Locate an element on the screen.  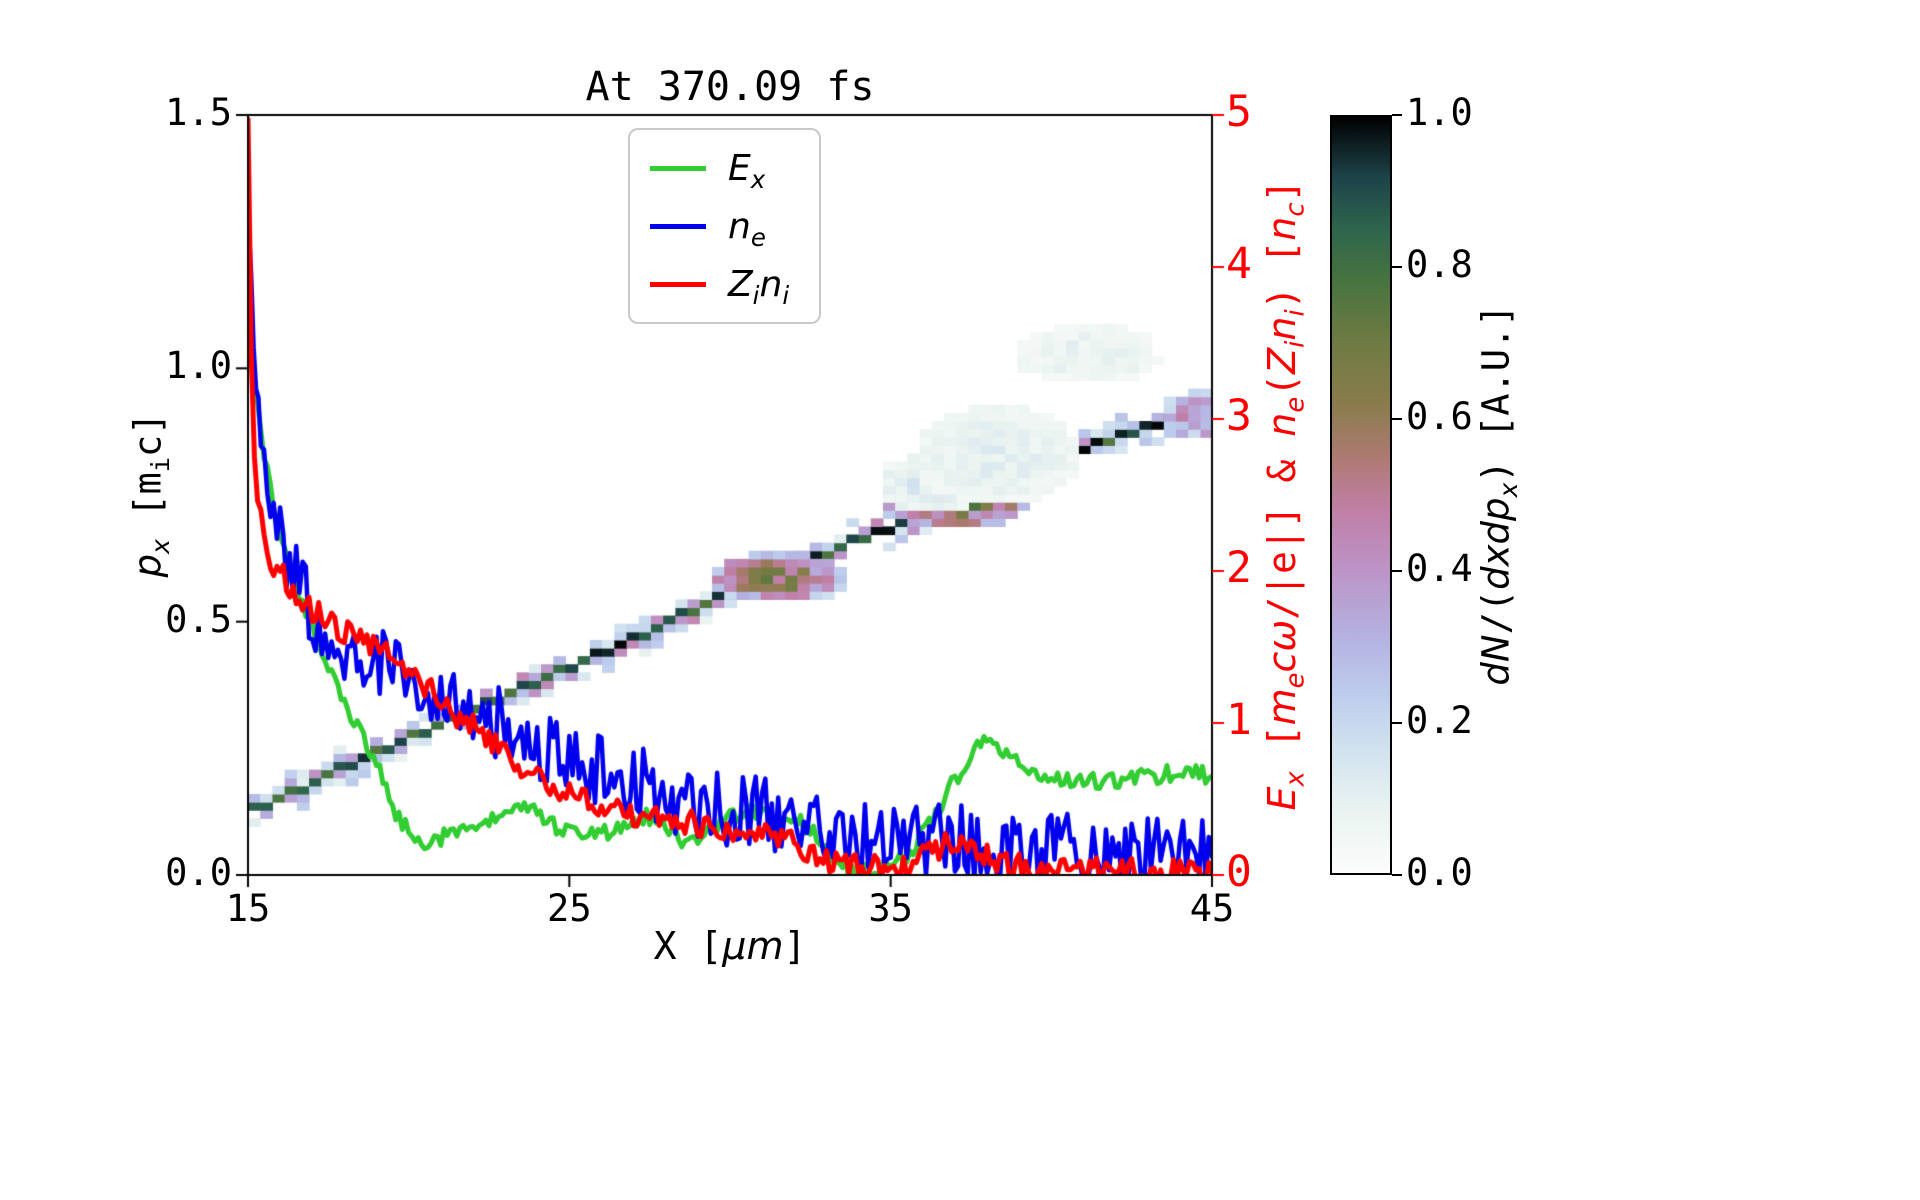
y-right-tick-label: 1 is located at coordinates (1239, 720).